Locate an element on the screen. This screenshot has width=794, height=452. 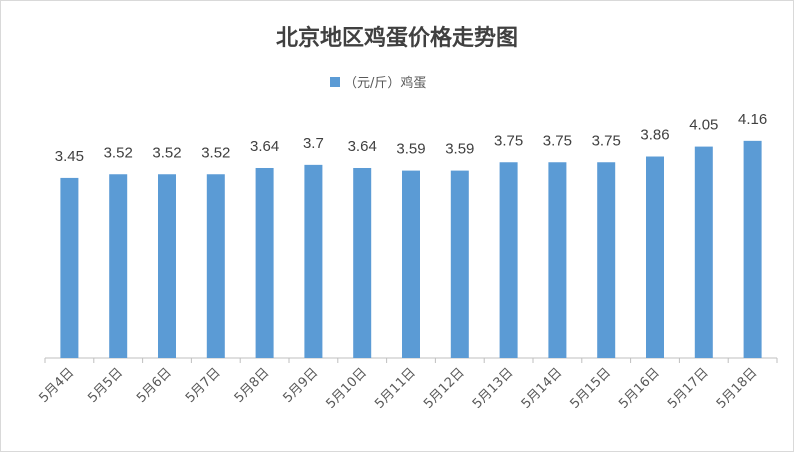
data-label: 3.45 is located at coordinates (69, 156).